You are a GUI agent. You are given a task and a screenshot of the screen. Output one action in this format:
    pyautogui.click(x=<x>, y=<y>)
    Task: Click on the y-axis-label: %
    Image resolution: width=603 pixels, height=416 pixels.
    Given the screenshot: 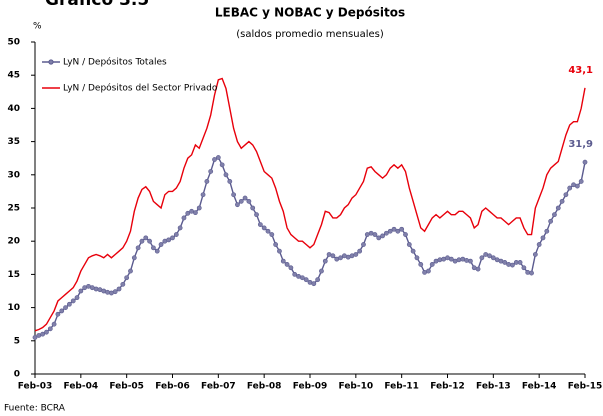 What is the action you would take?
    pyautogui.click(x=37, y=27)
    